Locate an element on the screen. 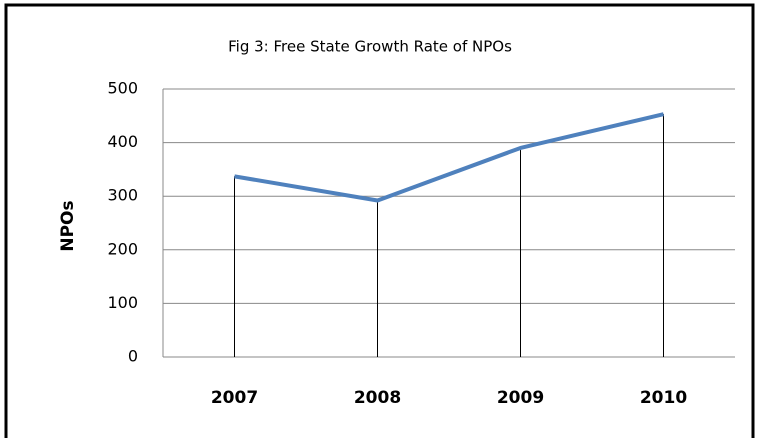  x-tick-label: 2007 is located at coordinates (234, 398).